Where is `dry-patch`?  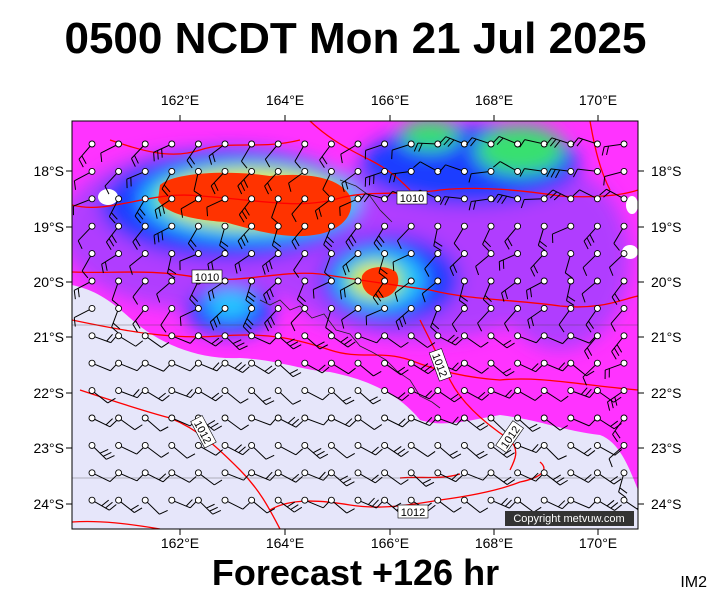 dry-patch is located at coordinates (632, 205).